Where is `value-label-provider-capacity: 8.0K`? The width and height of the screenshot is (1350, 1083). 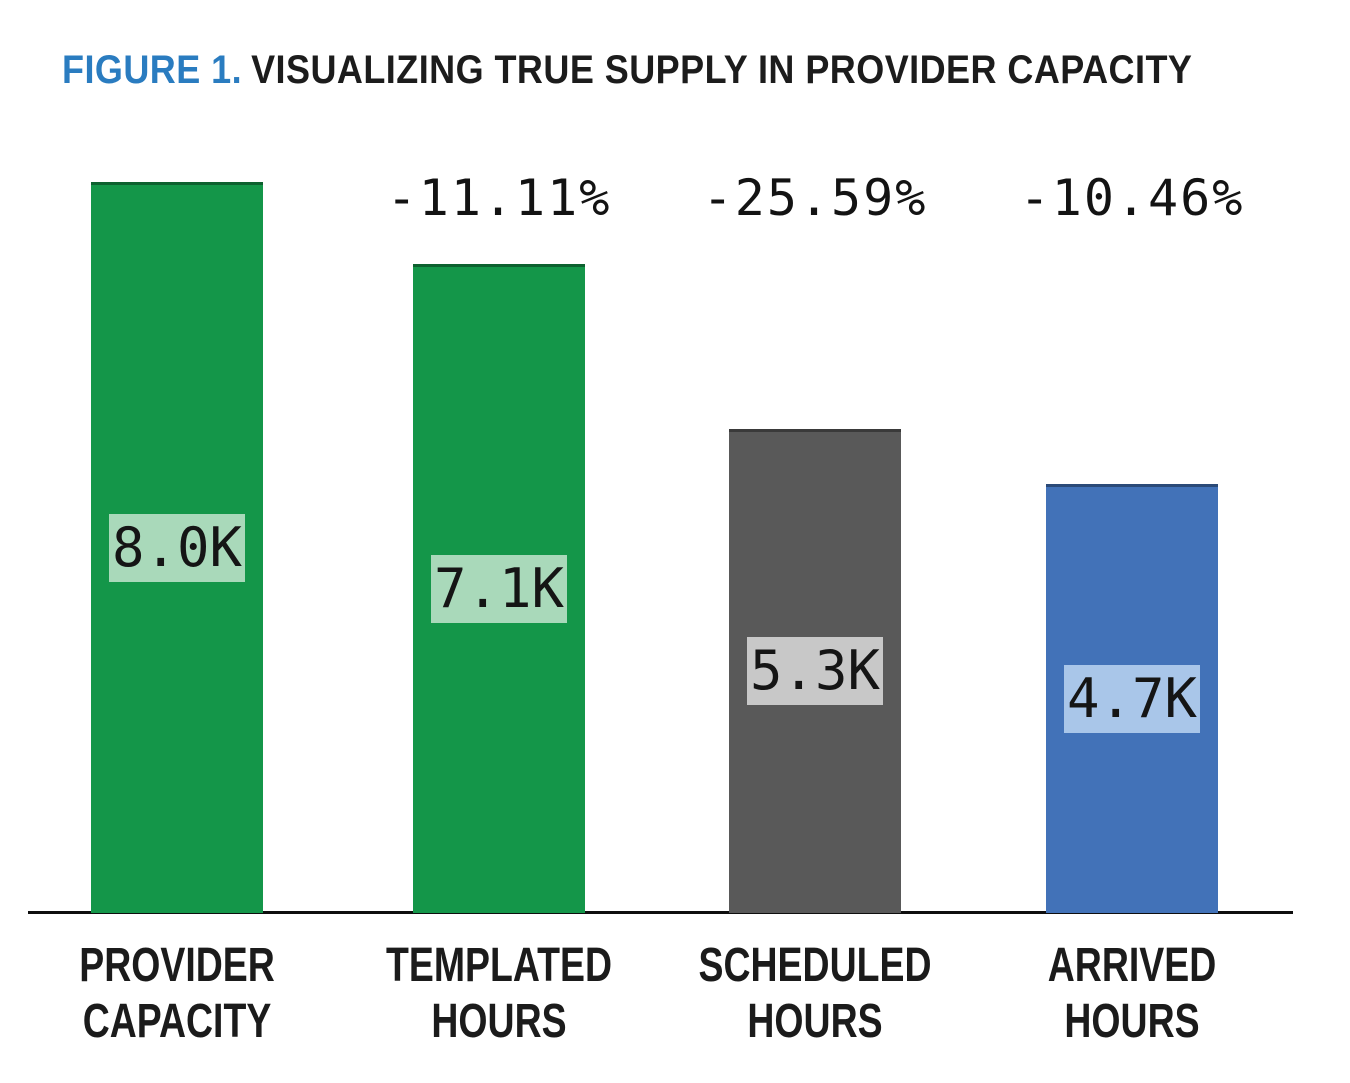
value-label-provider-capacity: 8.0K is located at coordinates (177, 548).